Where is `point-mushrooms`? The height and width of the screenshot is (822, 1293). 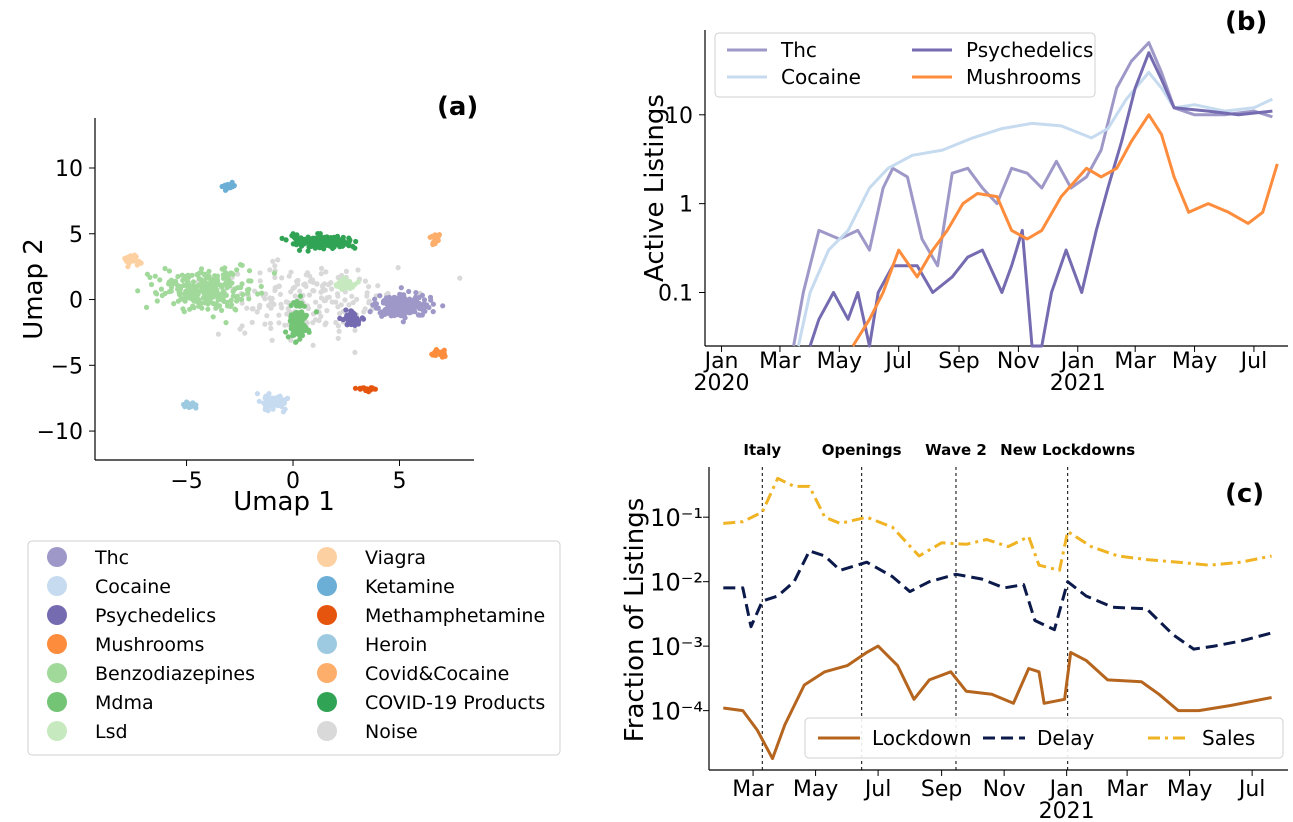
point-mushrooms is located at coordinates (436, 351).